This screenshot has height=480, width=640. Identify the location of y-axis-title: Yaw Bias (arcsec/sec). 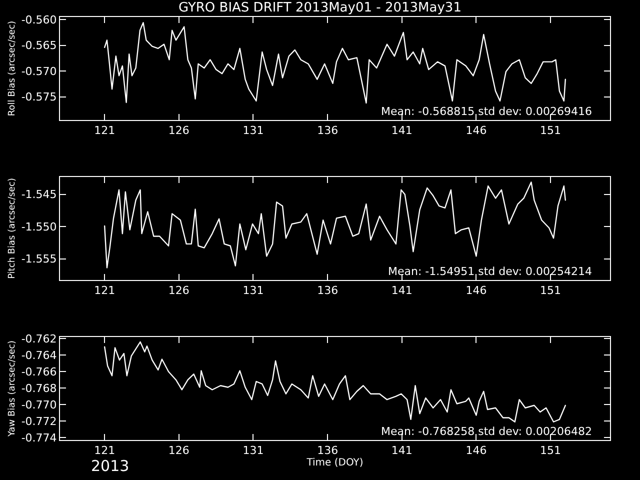
(13, 389).